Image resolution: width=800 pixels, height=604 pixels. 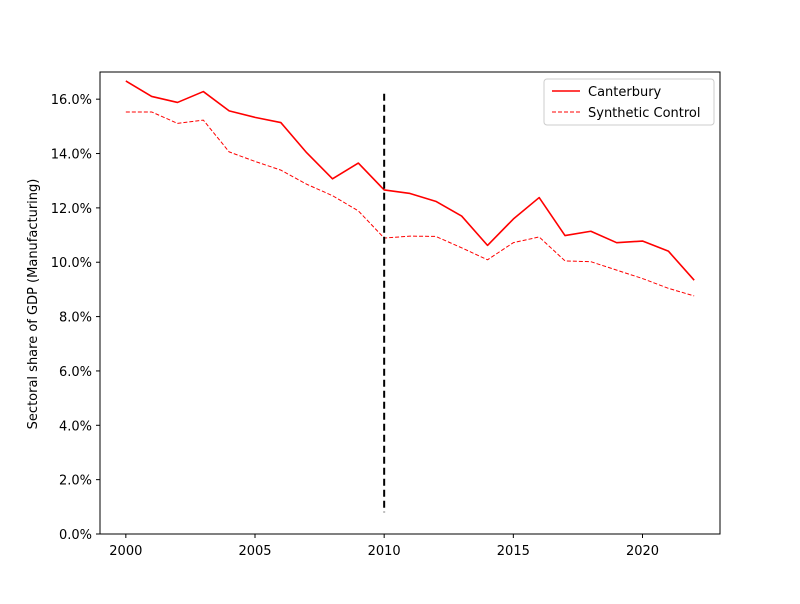 What do you see at coordinates (75, 372) in the screenshot?
I see `y-tick-label: 6.0%` at bounding box center [75, 372].